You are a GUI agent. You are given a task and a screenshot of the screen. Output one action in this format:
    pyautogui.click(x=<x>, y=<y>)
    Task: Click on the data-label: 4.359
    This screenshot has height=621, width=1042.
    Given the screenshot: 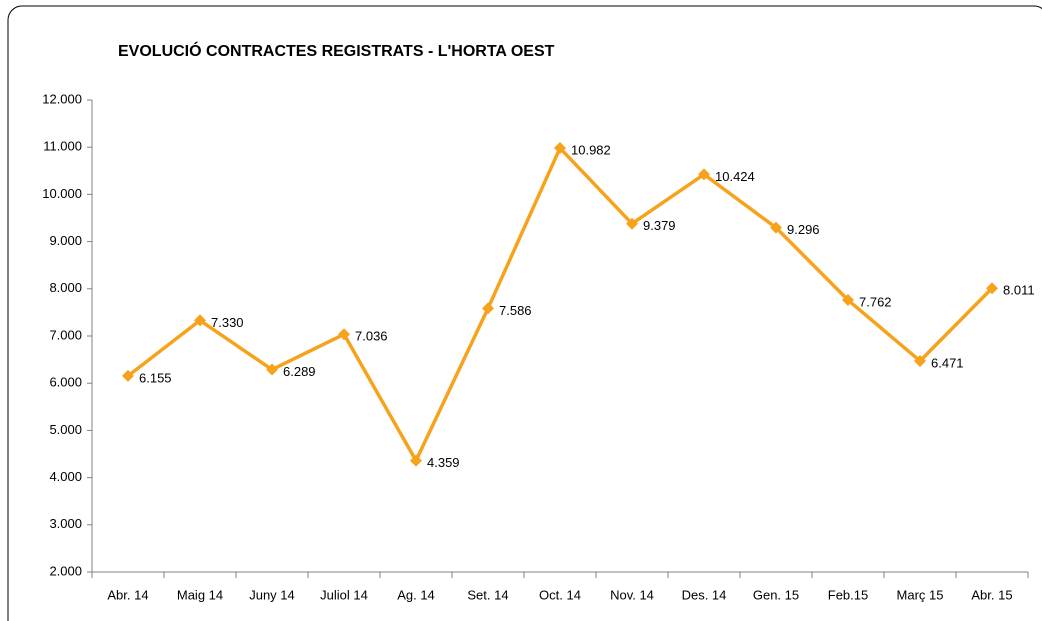 What is the action you would take?
    pyautogui.click(x=443, y=462)
    